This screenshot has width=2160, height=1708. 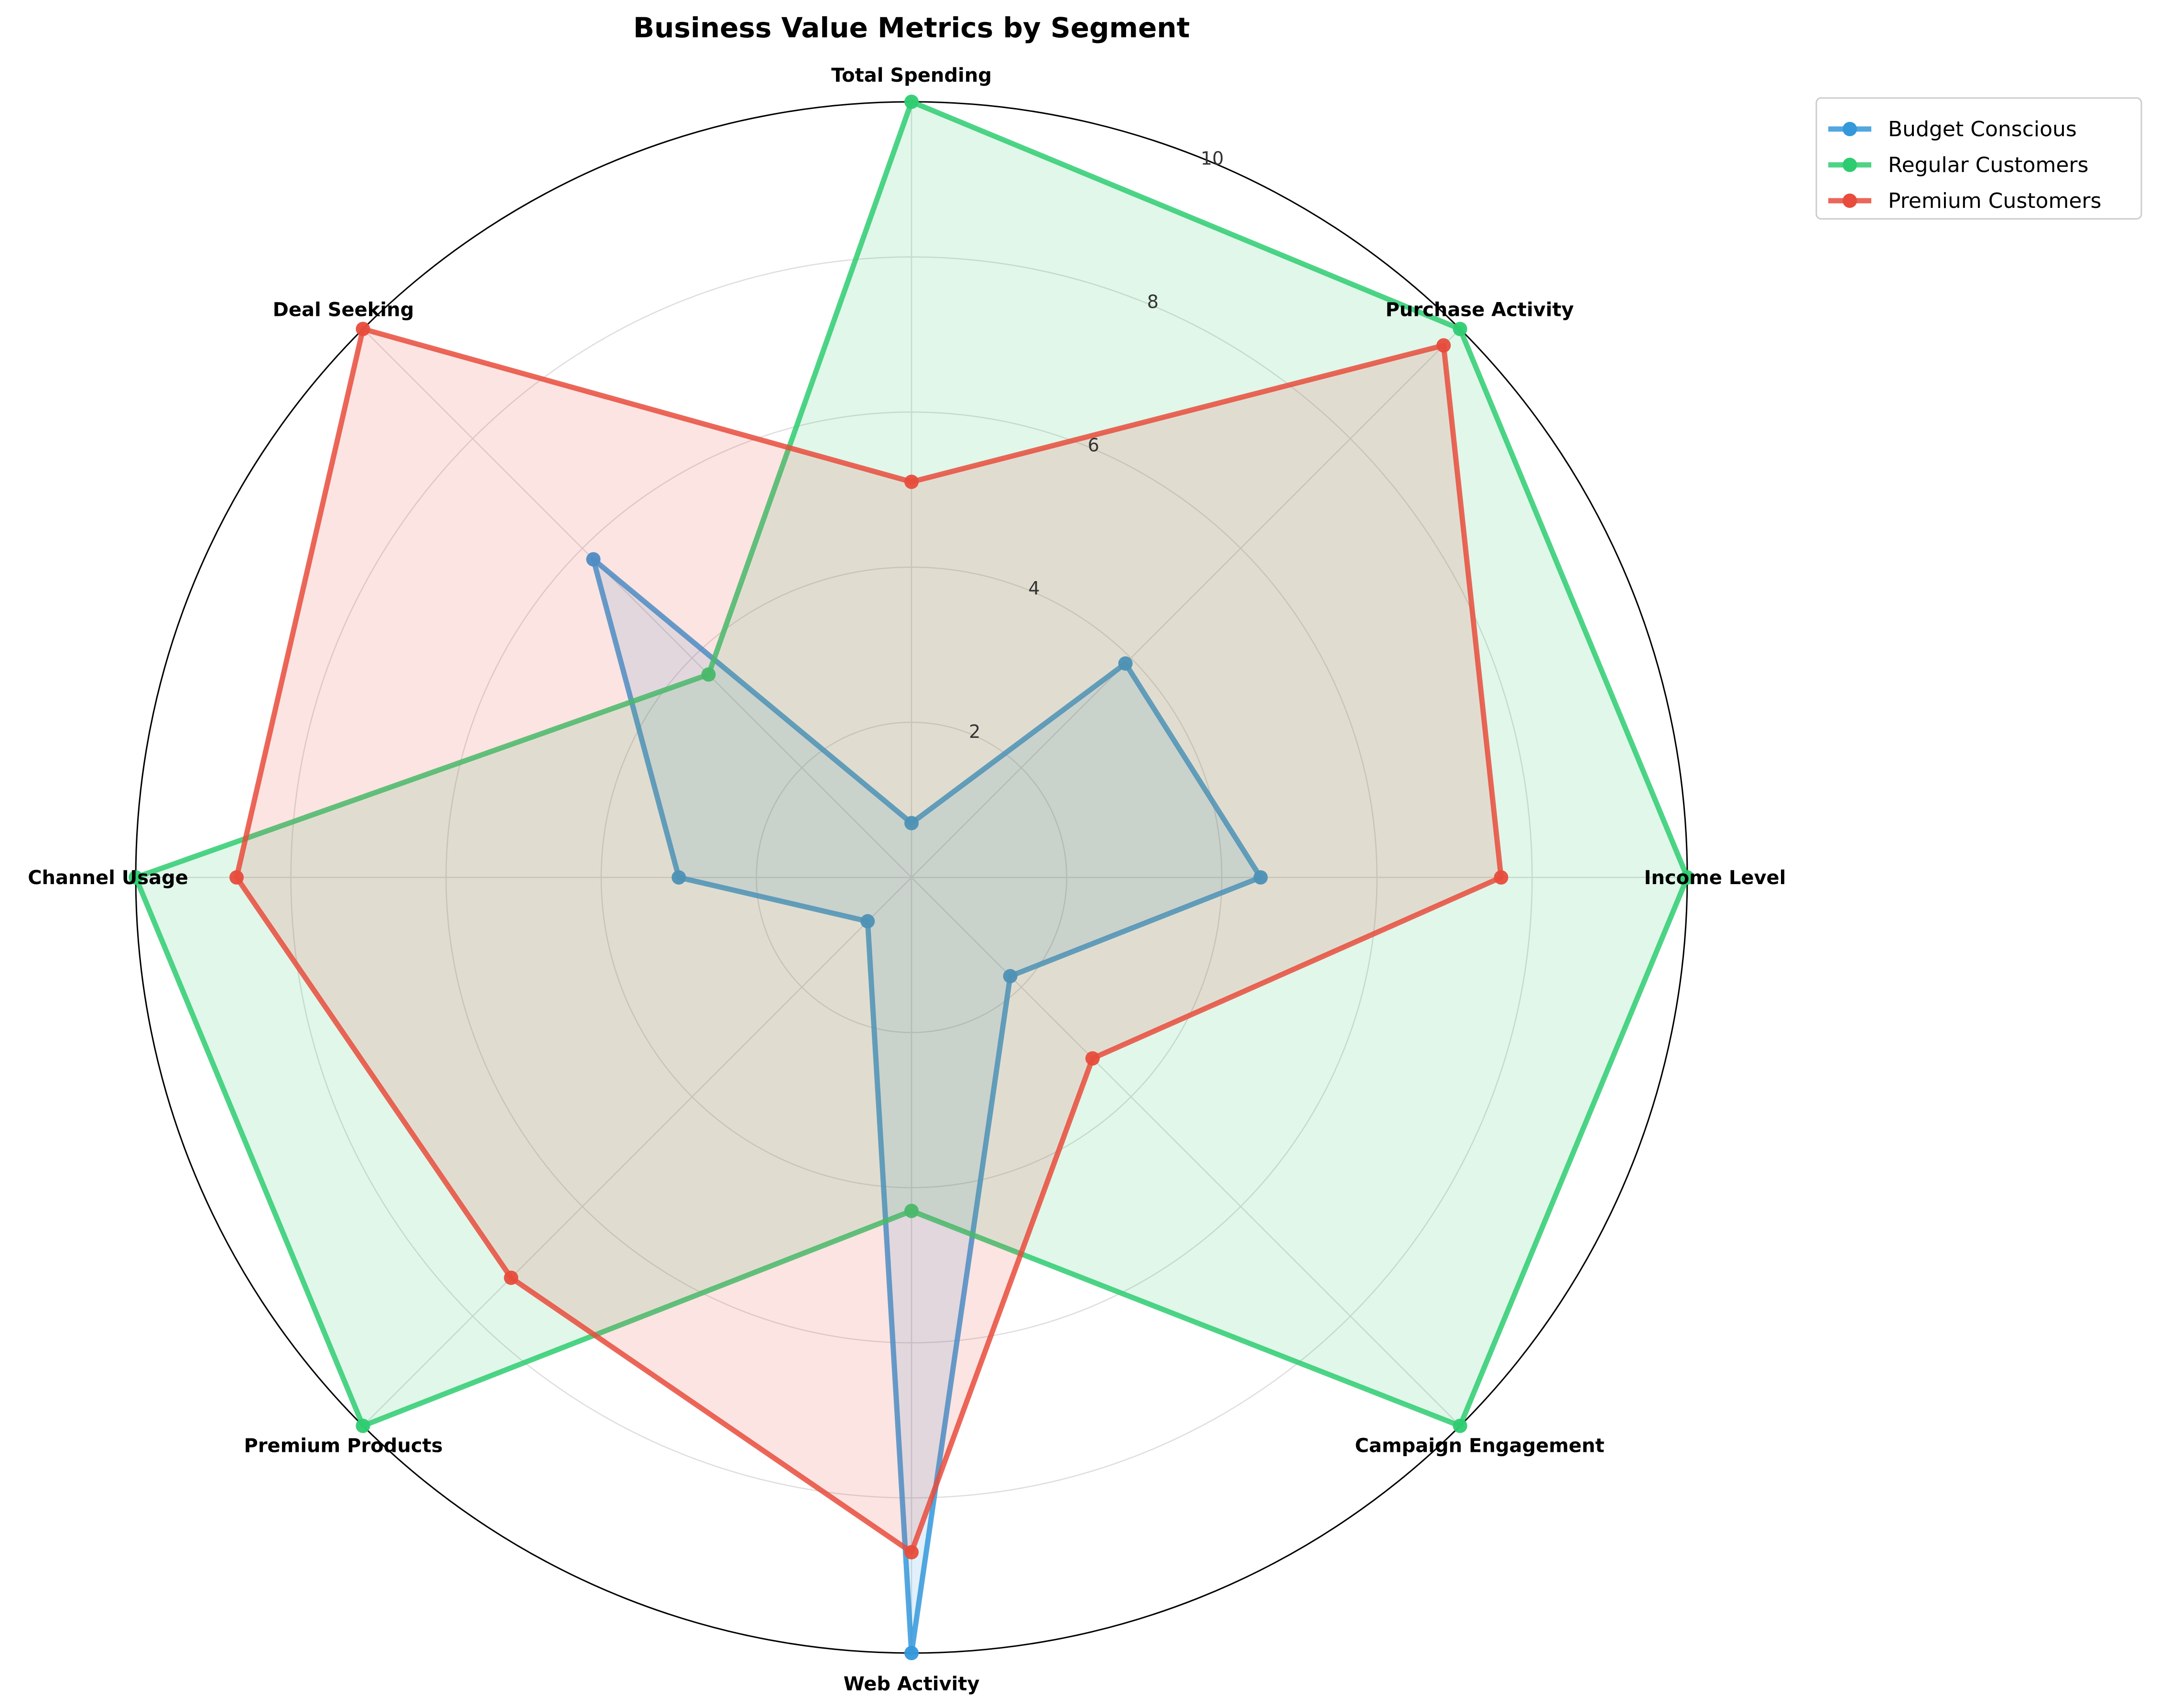 What do you see at coordinates (912, 27) in the screenshot?
I see `chart-title: Business Value Metrics by Segment` at bounding box center [912, 27].